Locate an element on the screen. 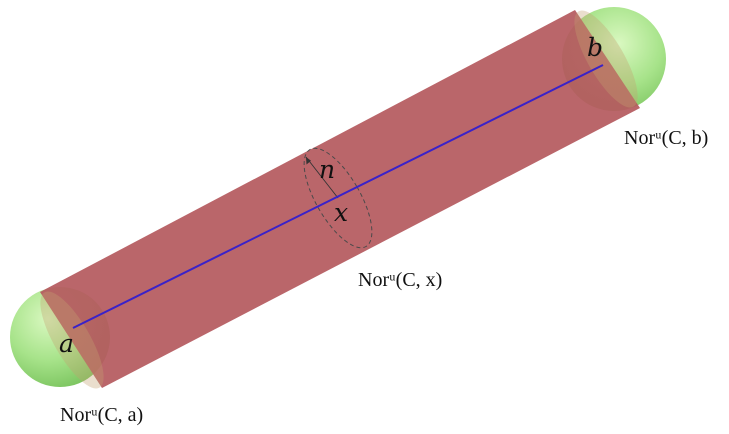 This screenshot has height=434, width=729. label-normal-set-b: Norᵘ(C, b) is located at coordinates (666, 138).